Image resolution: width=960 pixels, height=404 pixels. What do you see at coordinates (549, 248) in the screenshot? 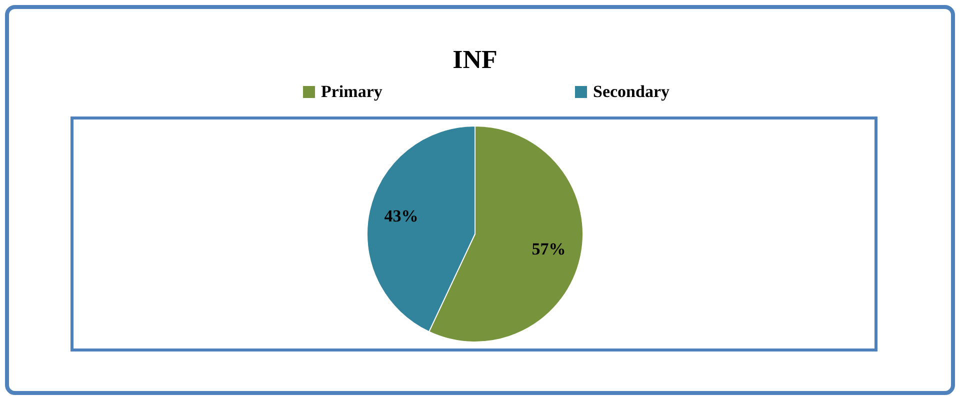
I see `data-label: 57%` at bounding box center [549, 248].